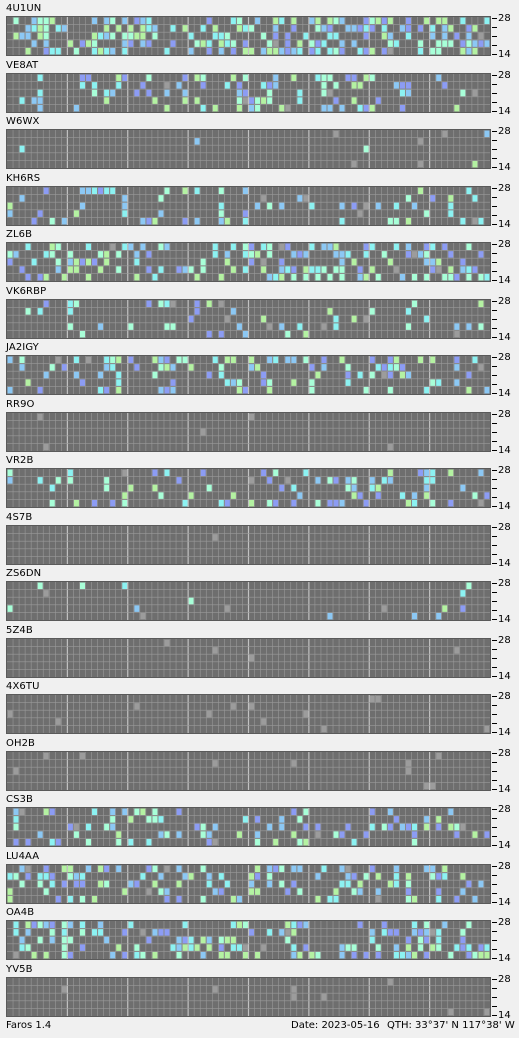 The width and height of the screenshot is (519, 1038). What do you see at coordinates (505, 375) in the screenshot?
I see `band-scale: 28 14` at bounding box center [505, 375].